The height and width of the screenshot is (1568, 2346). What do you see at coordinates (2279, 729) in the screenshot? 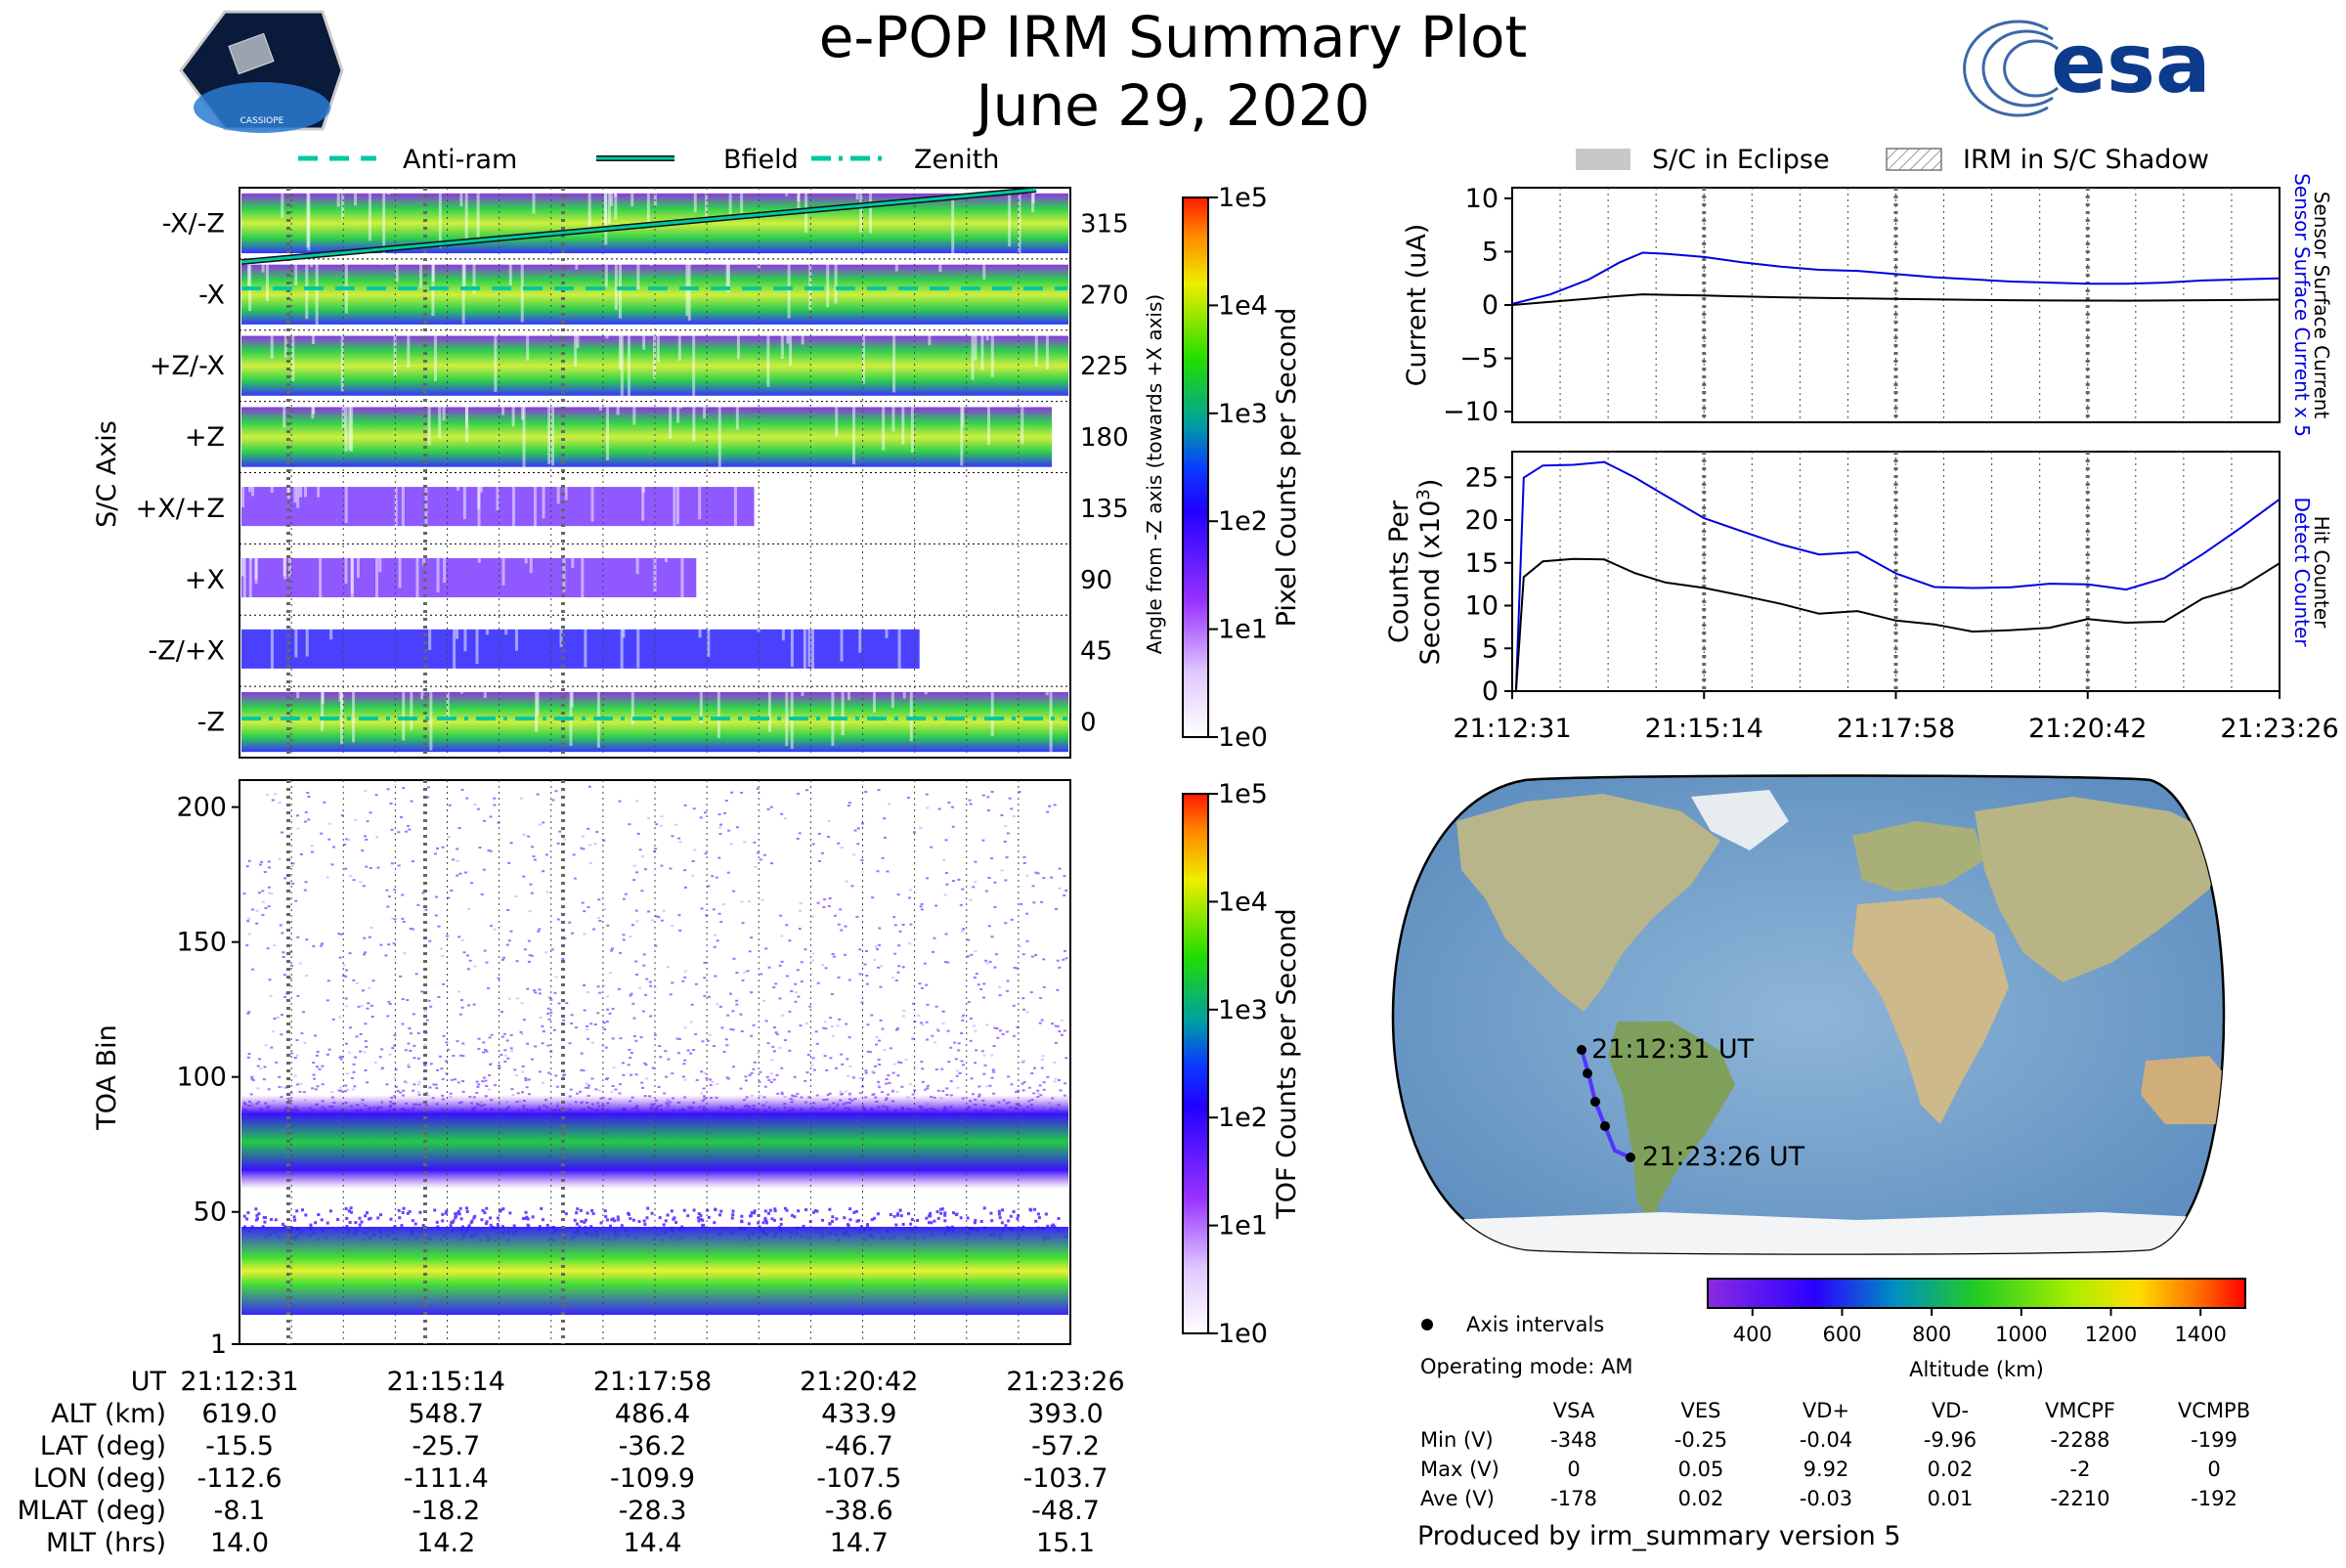
I see `xtick-label: 21:23:26` at bounding box center [2279, 729].